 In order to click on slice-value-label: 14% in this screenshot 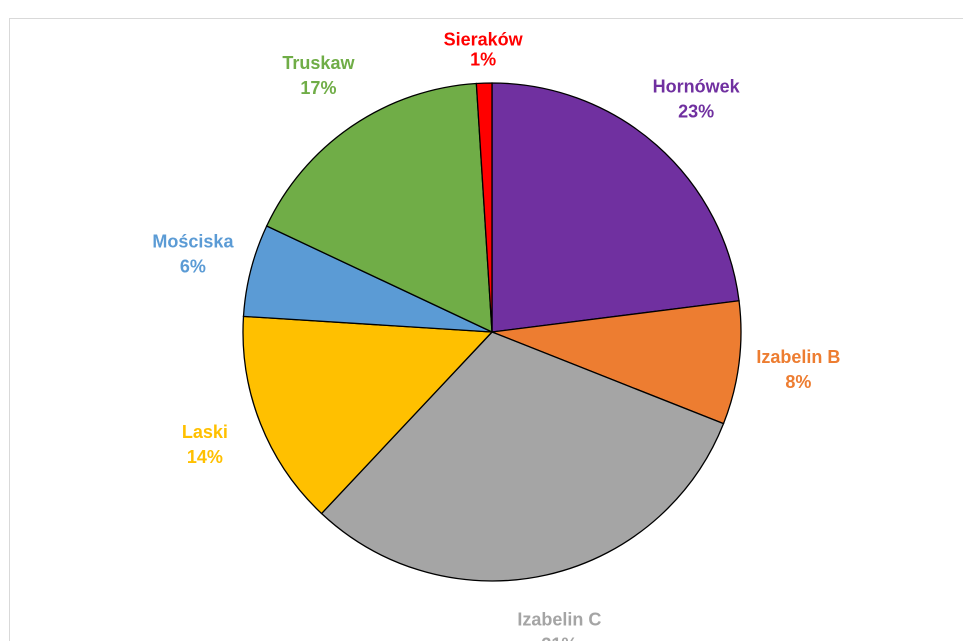, I will do `click(205, 457)`.